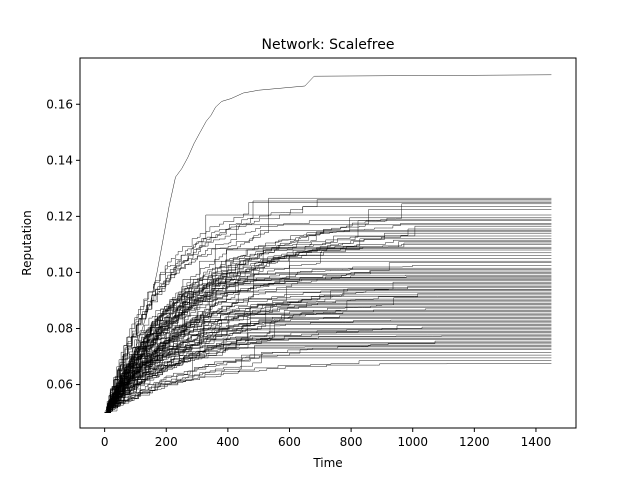  What do you see at coordinates (105, 442) in the screenshot?
I see `x-tick-label: 0` at bounding box center [105, 442].